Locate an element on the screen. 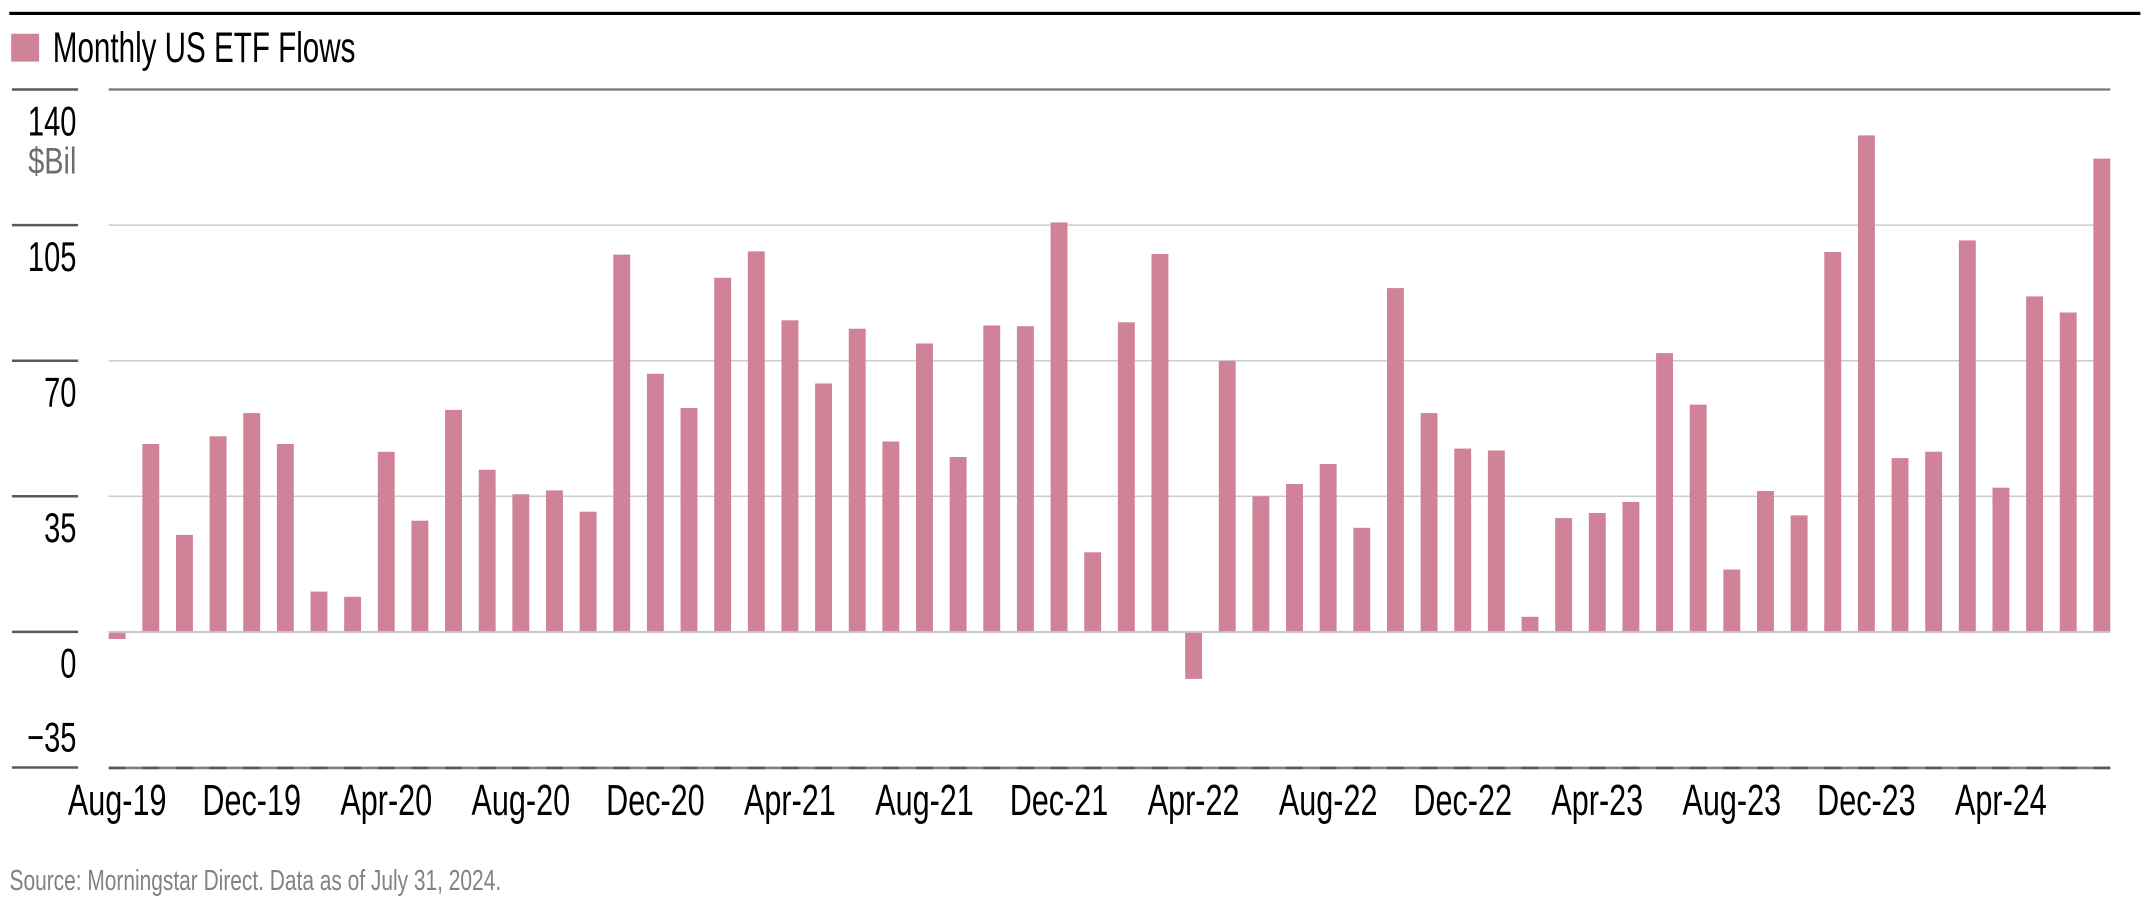 This screenshot has width=2152, height=900. svg-text: −35 is located at coordinates (51, 737).